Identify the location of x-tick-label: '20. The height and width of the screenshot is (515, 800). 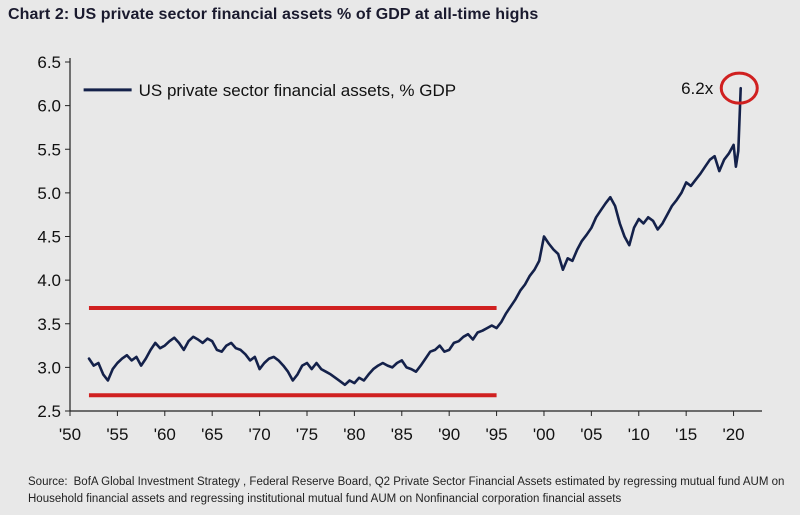
(733, 434).